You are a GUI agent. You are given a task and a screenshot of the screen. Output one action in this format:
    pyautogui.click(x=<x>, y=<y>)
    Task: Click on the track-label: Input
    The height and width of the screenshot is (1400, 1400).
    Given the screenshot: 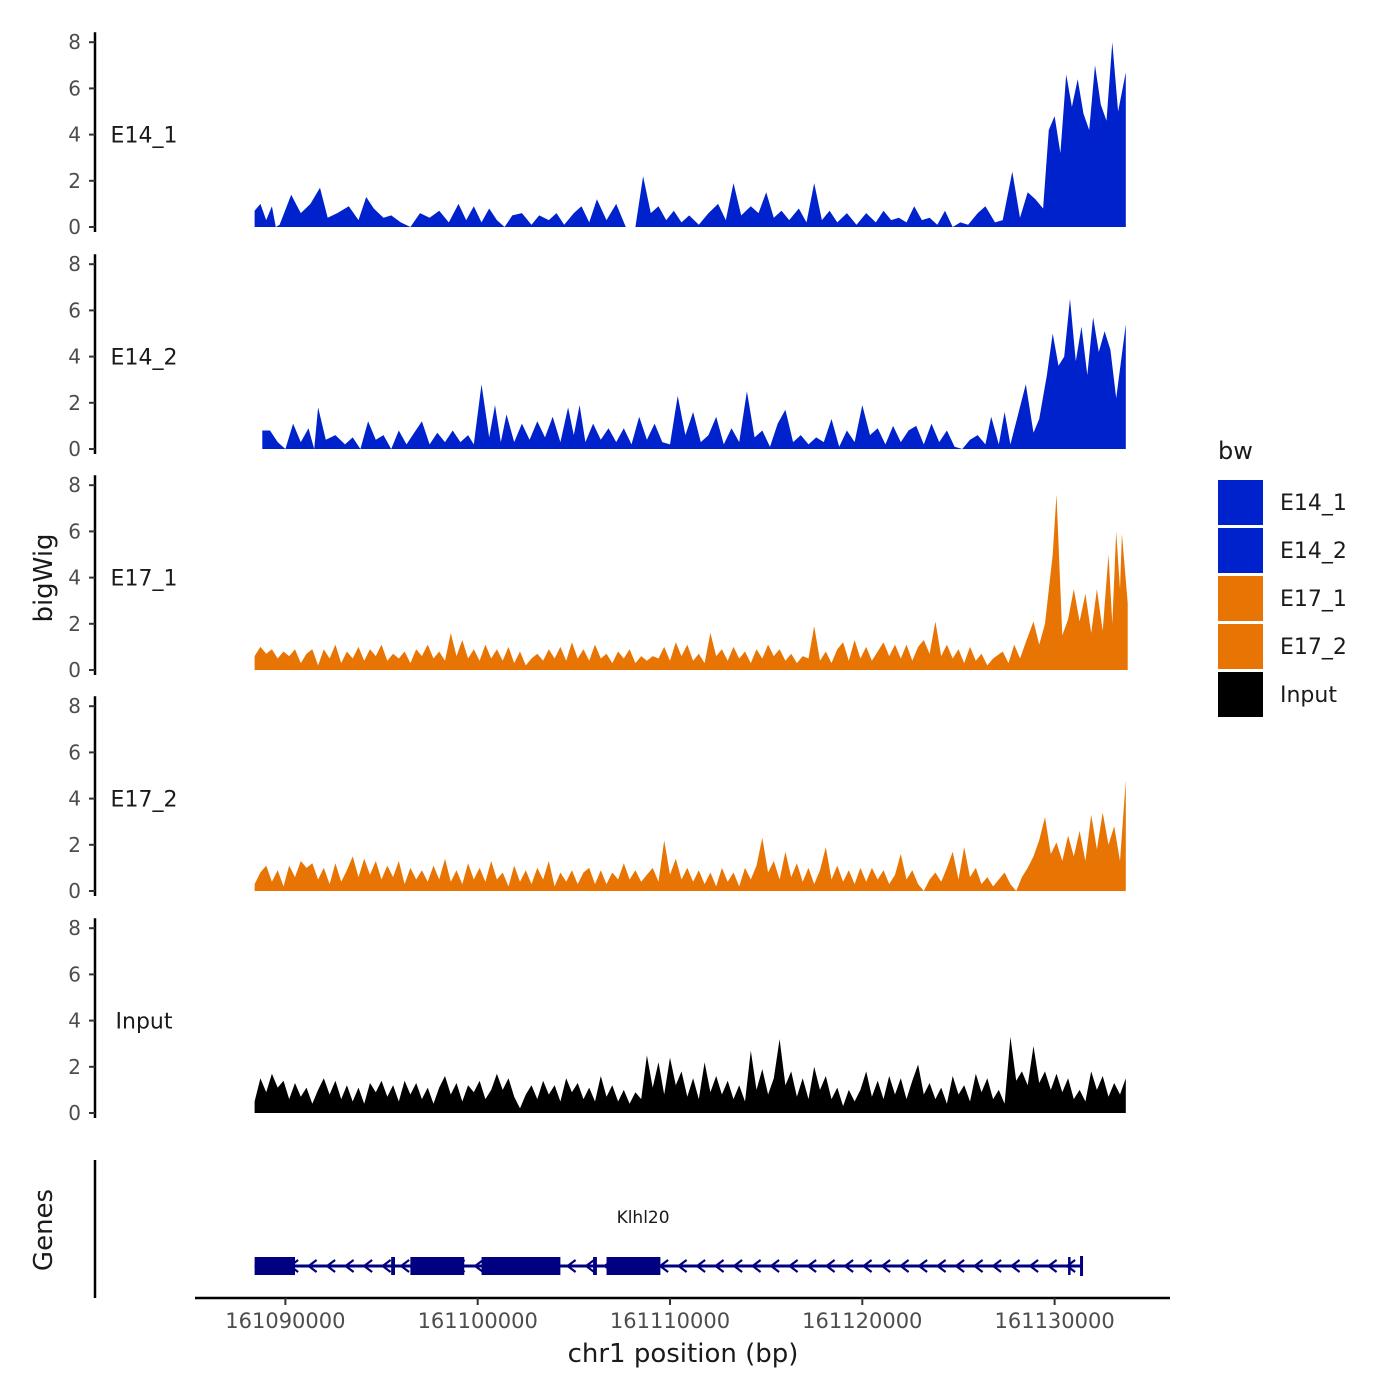 What is the action you would take?
    pyautogui.click(x=144, y=1022)
    